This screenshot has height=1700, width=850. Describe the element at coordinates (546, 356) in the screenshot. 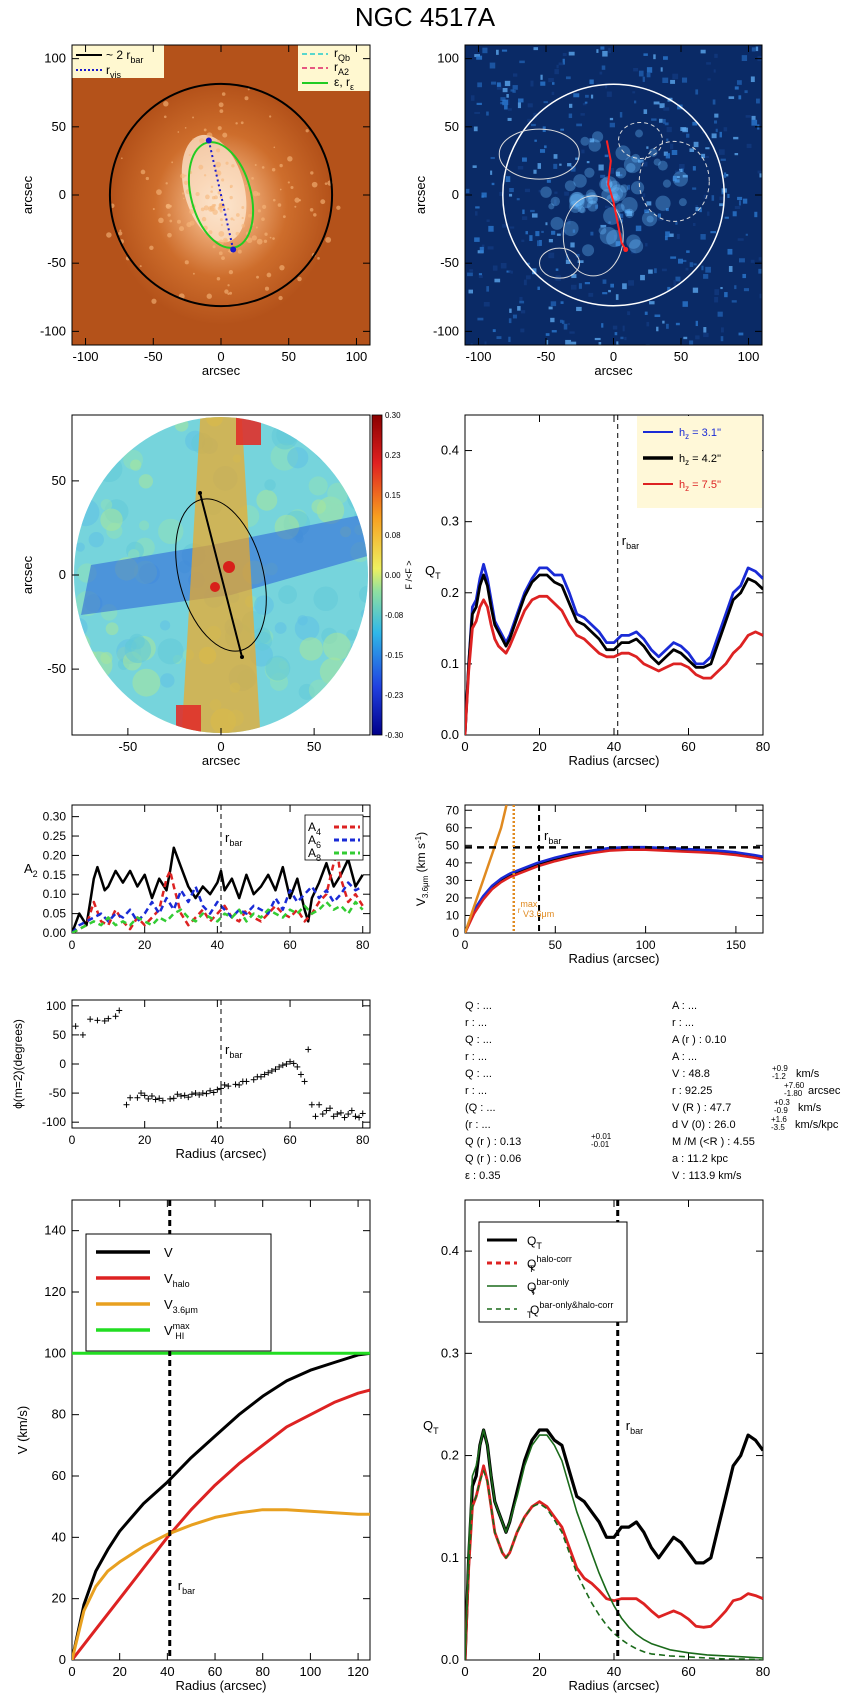

I see `x-tick-label: -50` at that location.